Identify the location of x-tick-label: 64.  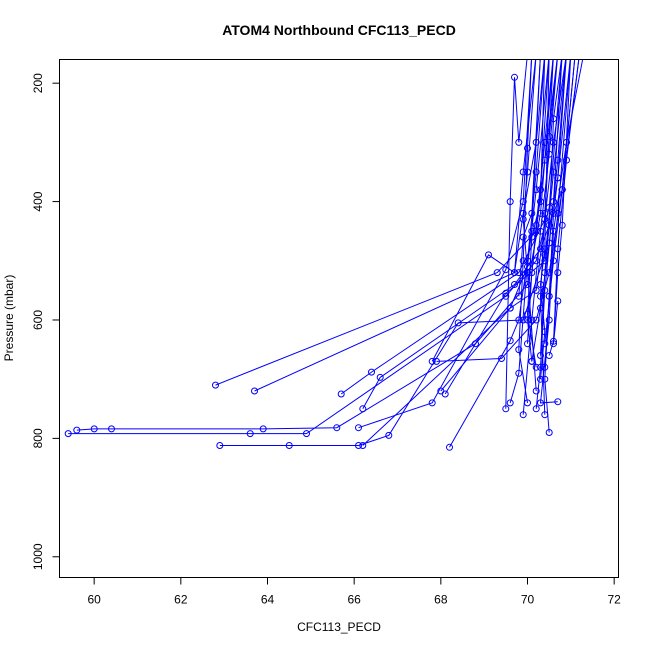
(268, 600).